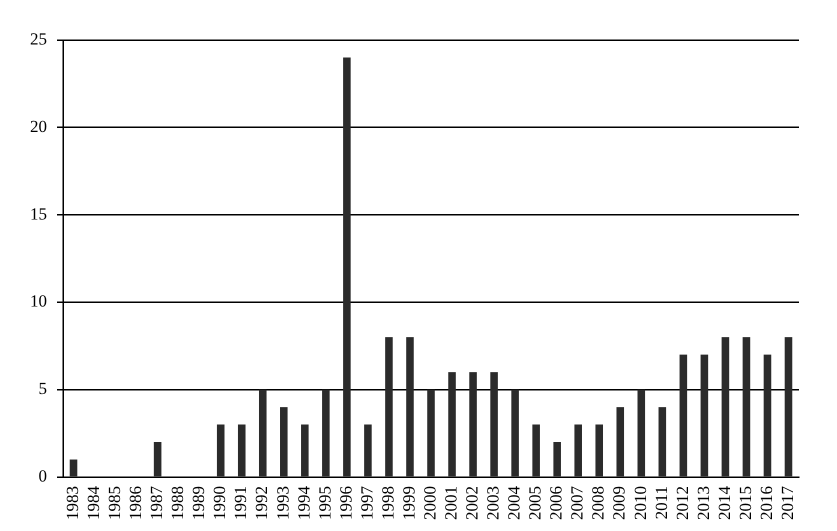 The width and height of the screenshot is (837, 531). What do you see at coordinates (38, 38) in the screenshot?
I see `y-tick-label: 25` at bounding box center [38, 38].